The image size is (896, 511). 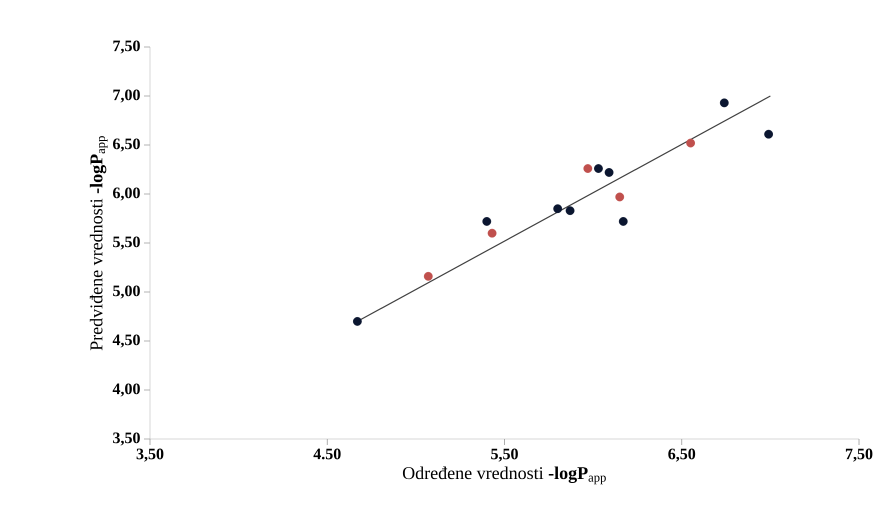 What do you see at coordinates (682, 455) in the screenshot?
I see `x-tick-label: 6,50` at bounding box center [682, 455].